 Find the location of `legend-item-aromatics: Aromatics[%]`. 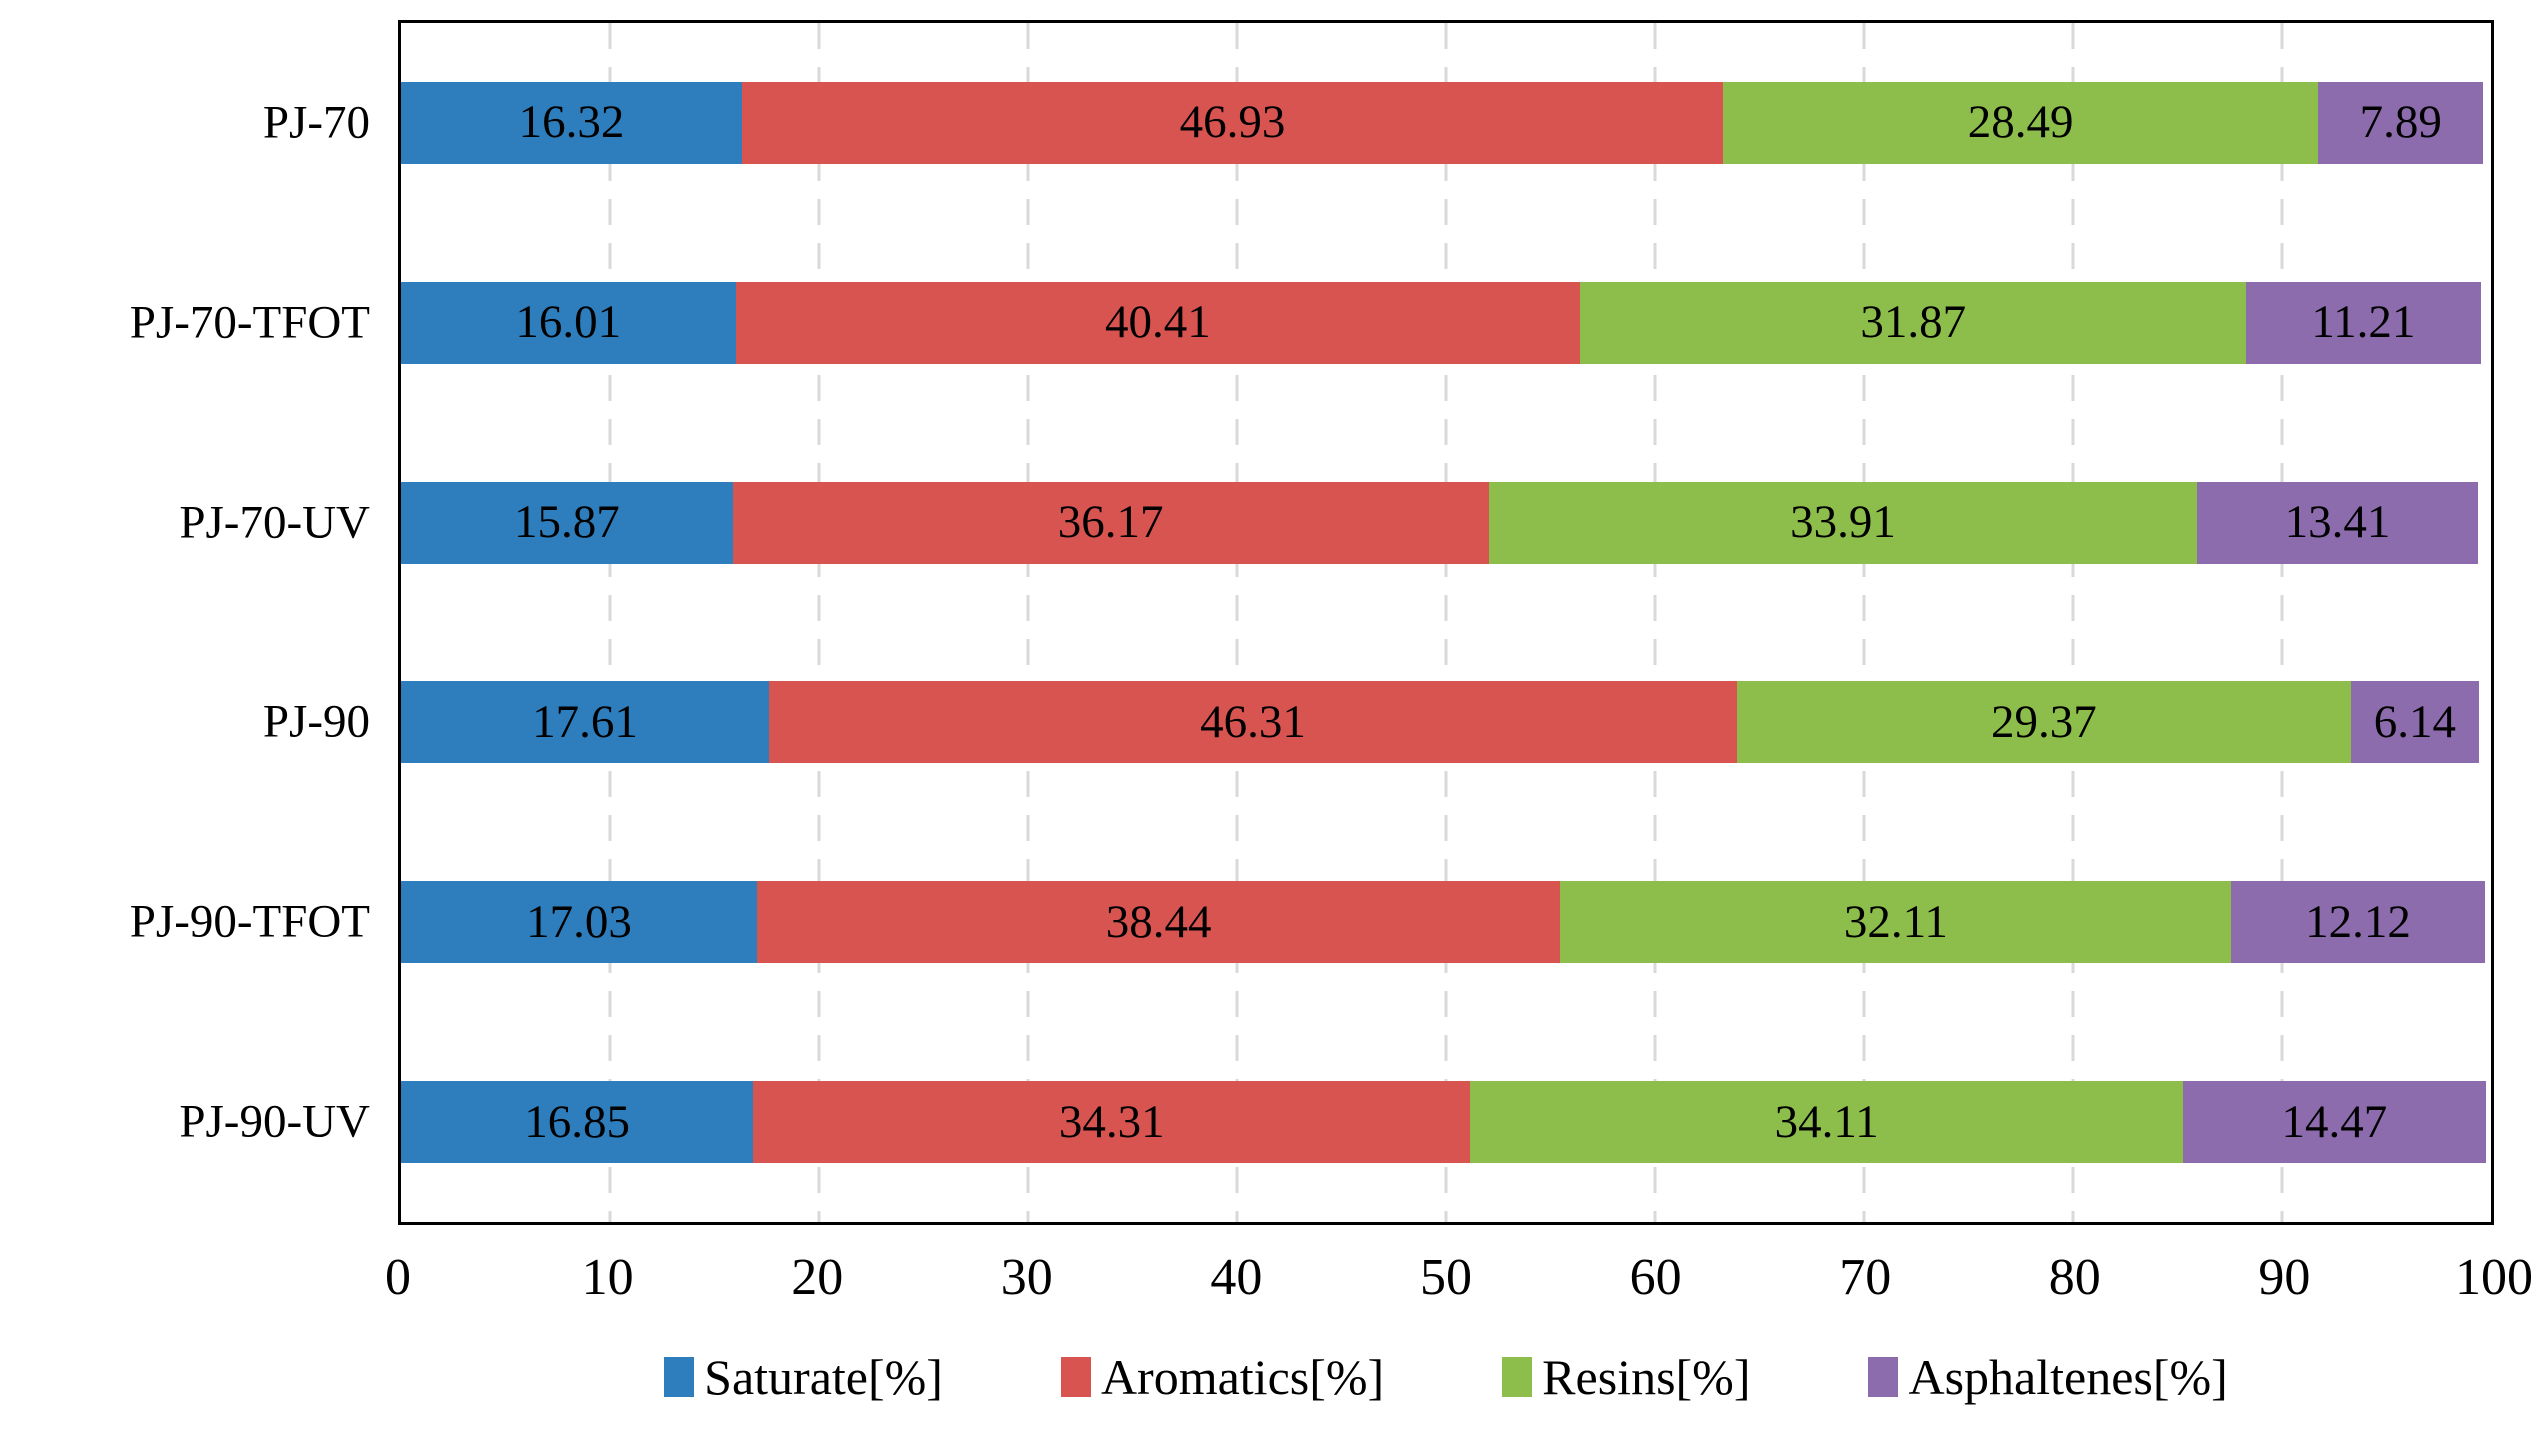

legend-item-aromatics: Aromatics[%] is located at coordinates (1222, 1377).